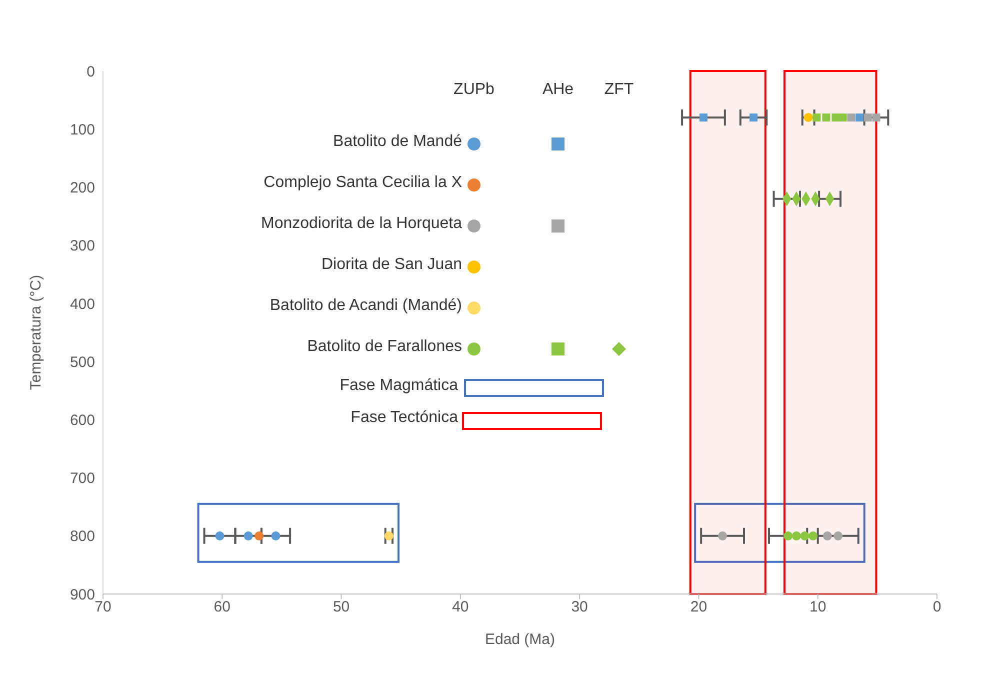  I want to click on x-tick-label: 0, so click(937, 607).